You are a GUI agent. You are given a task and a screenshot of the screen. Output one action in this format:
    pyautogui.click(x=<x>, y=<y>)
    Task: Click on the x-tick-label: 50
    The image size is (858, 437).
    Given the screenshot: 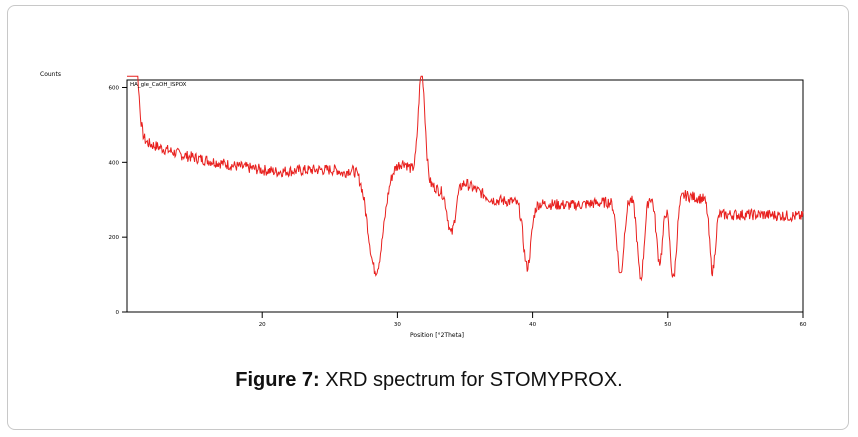 What is the action you would take?
    pyautogui.click(x=667, y=325)
    